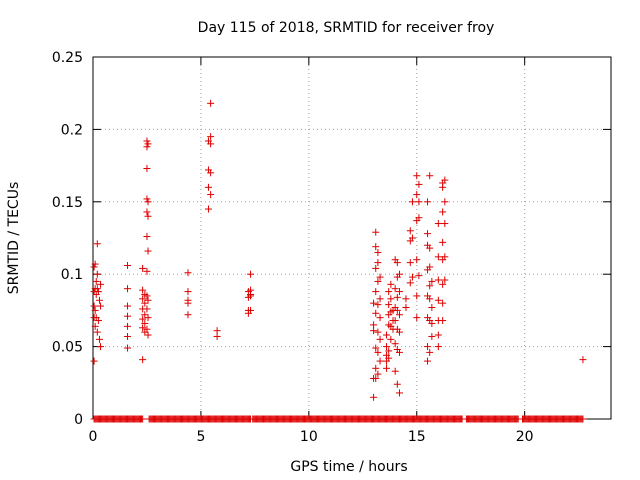 This screenshot has height=480, width=640. I want to click on x-axis-label: GPS time / hours, so click(348, 467).